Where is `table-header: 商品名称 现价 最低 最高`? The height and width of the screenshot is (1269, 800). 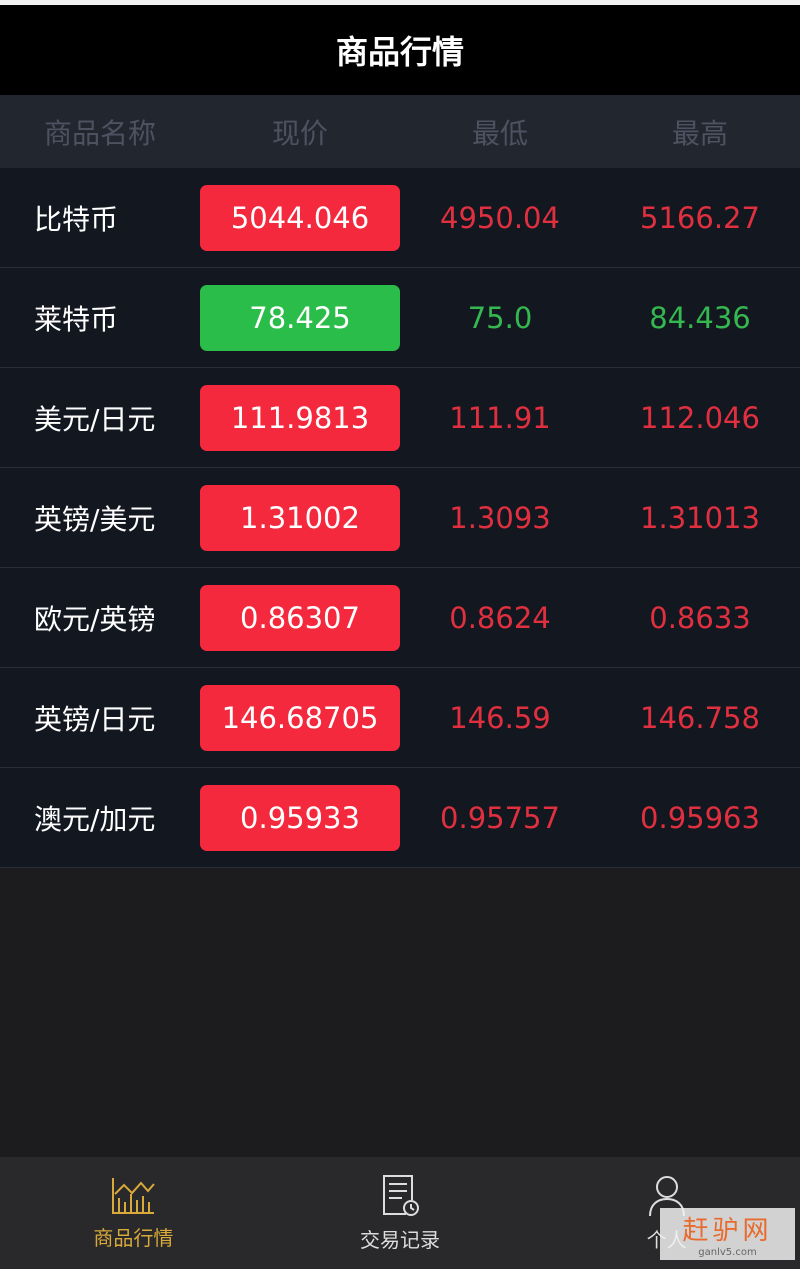 table-header: 商品名称 现价 最低 最高 is located at coordinates (400, 131).